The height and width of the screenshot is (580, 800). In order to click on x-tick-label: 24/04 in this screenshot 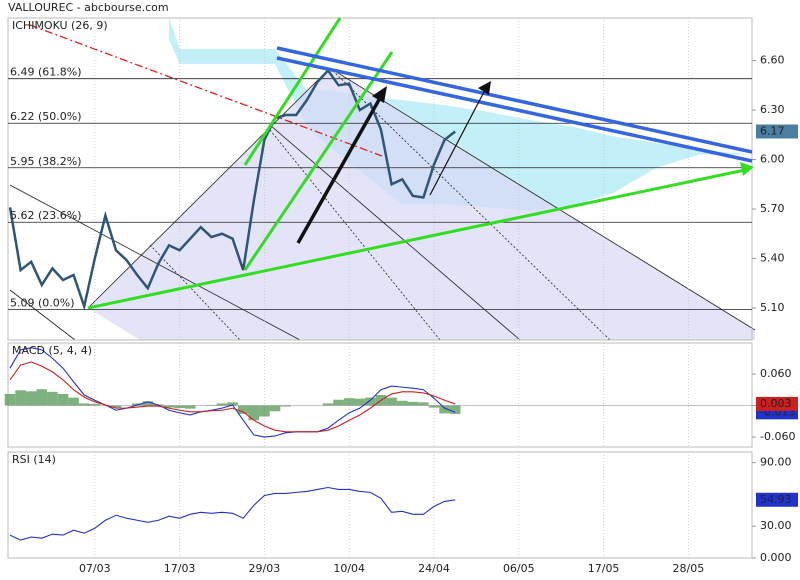, I will do `click(434, 568)`.